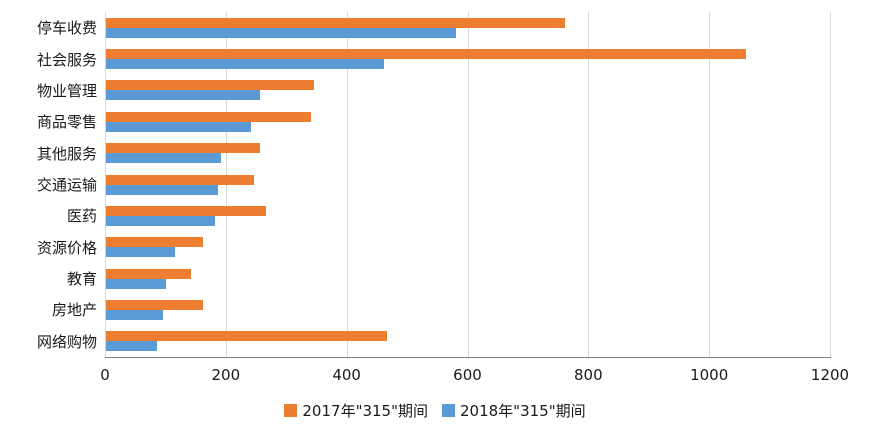  What do you see at coordinates (226, 375) in the screenshot?
I see `x-tick-label: 200` at bounding box center [226, 375].